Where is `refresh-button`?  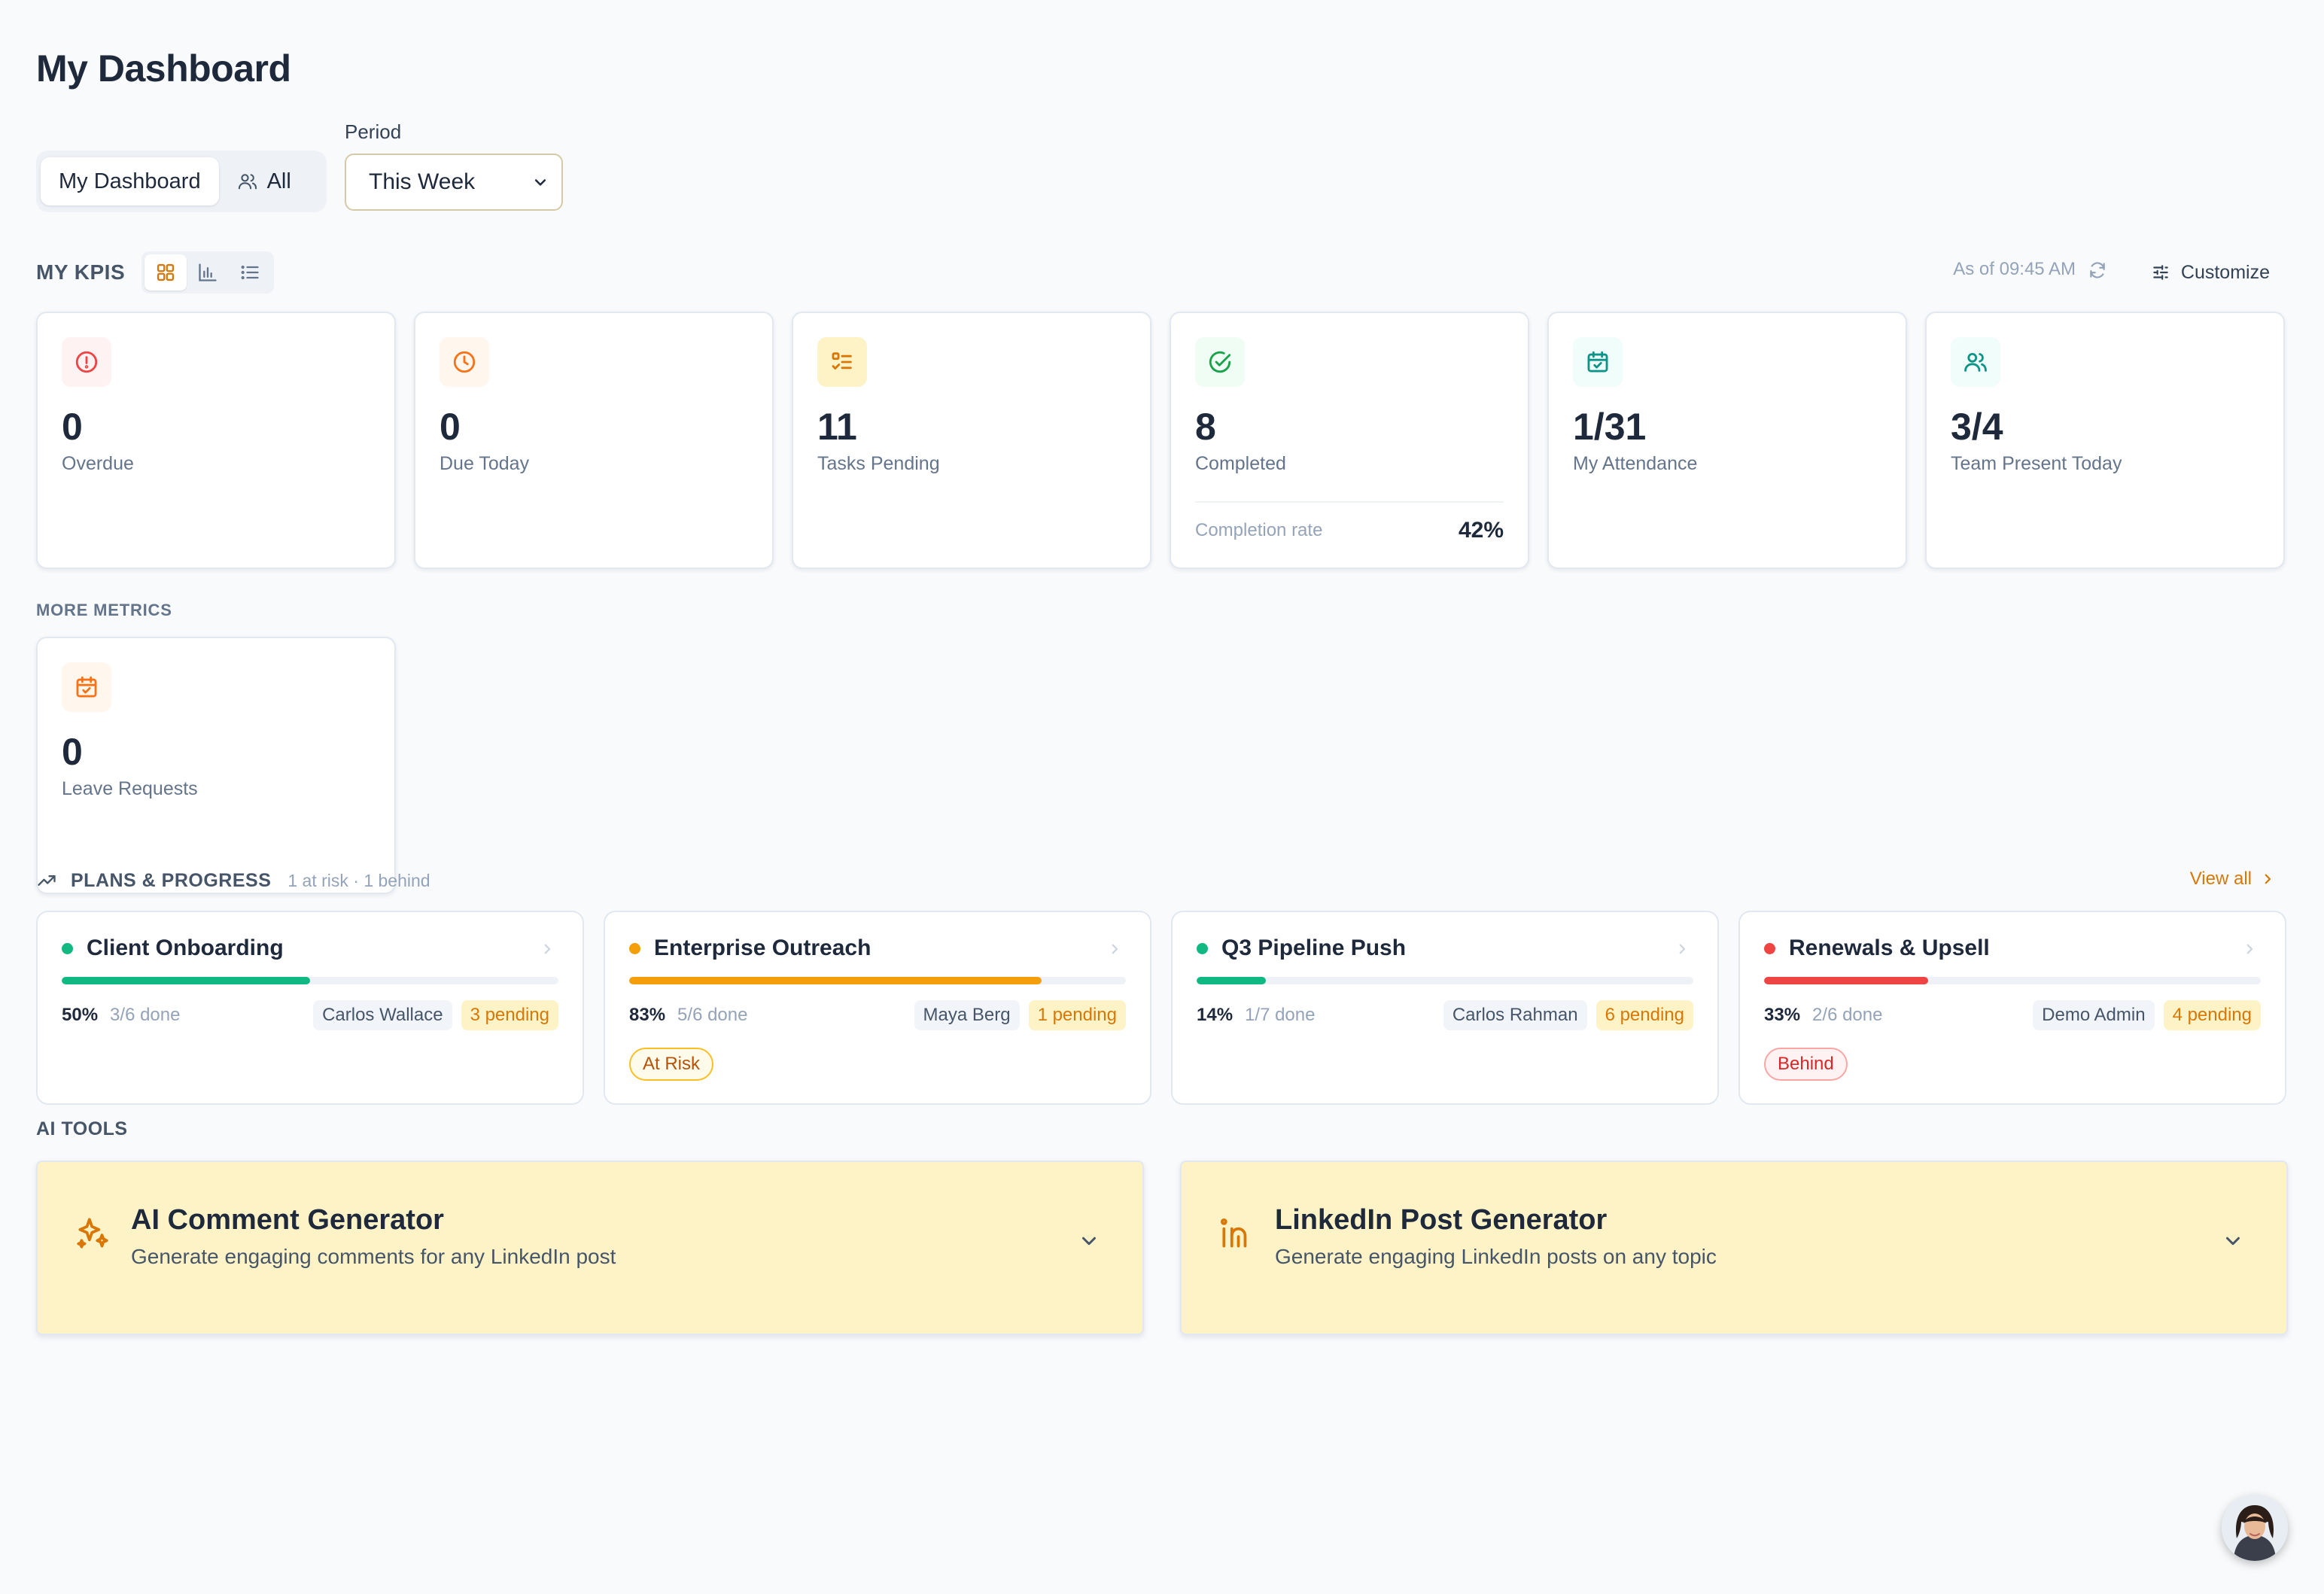 refresh-button is located at coordinates (2097, 272).